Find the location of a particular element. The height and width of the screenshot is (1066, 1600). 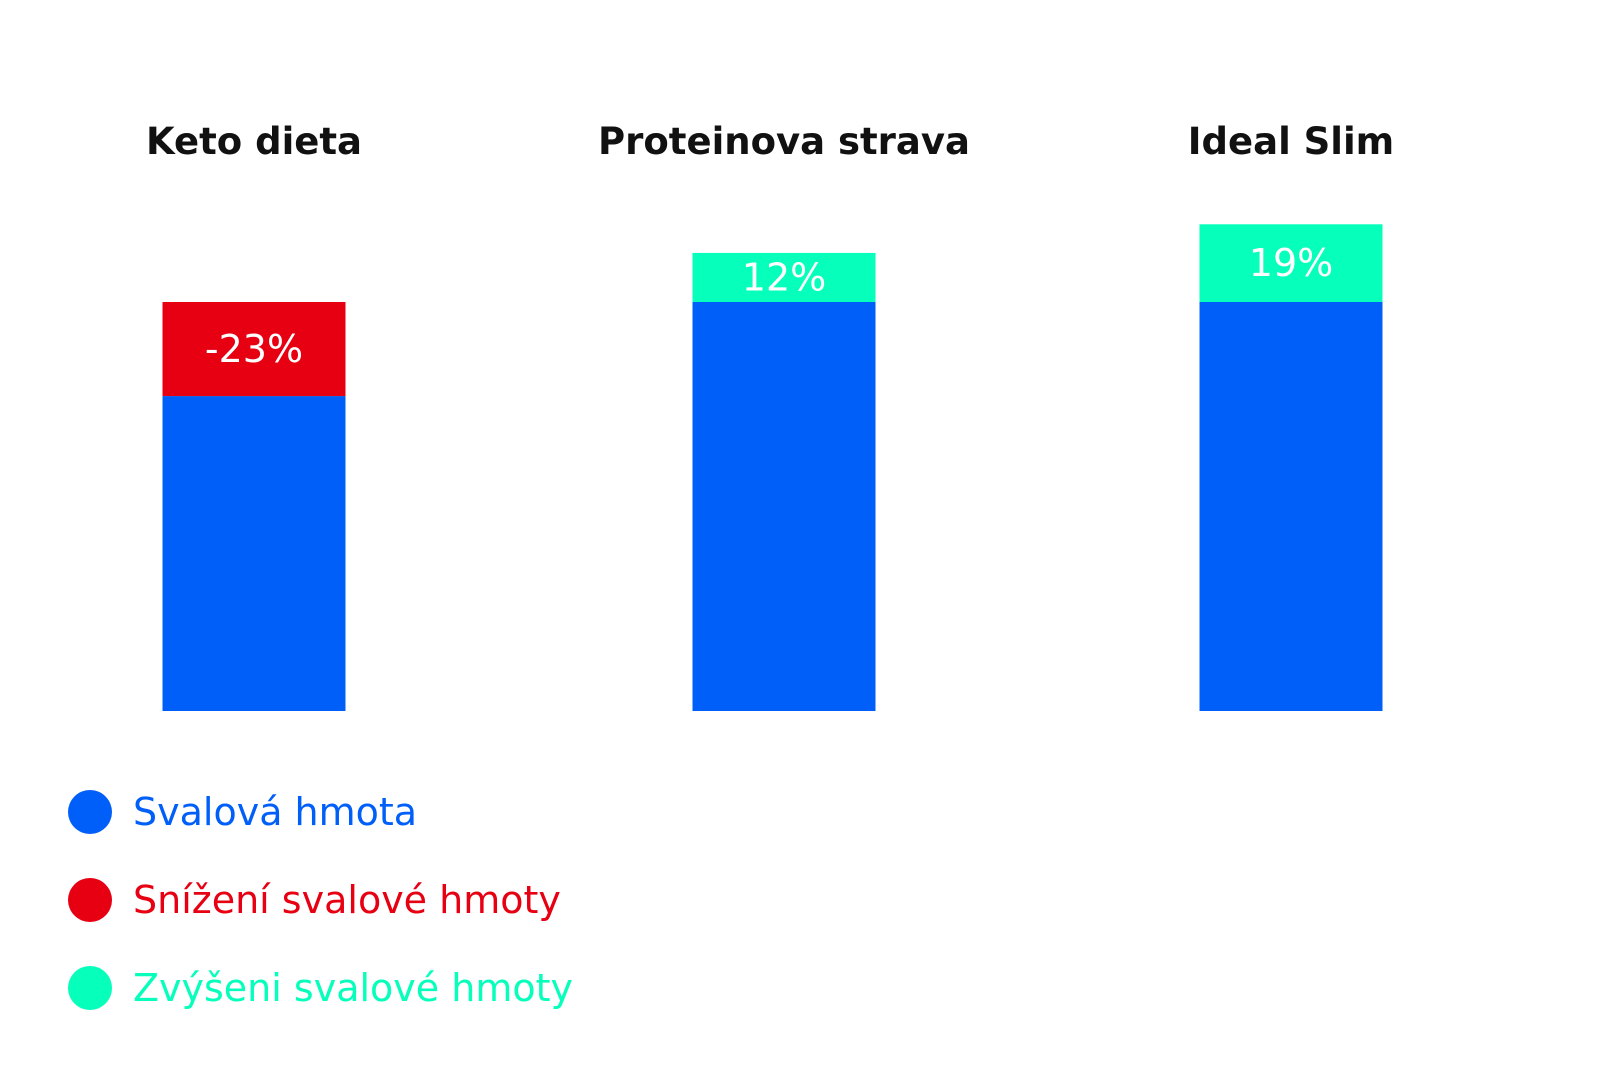

bar-muscle-mass-keto-dieta is located at coordinates (254, 553).